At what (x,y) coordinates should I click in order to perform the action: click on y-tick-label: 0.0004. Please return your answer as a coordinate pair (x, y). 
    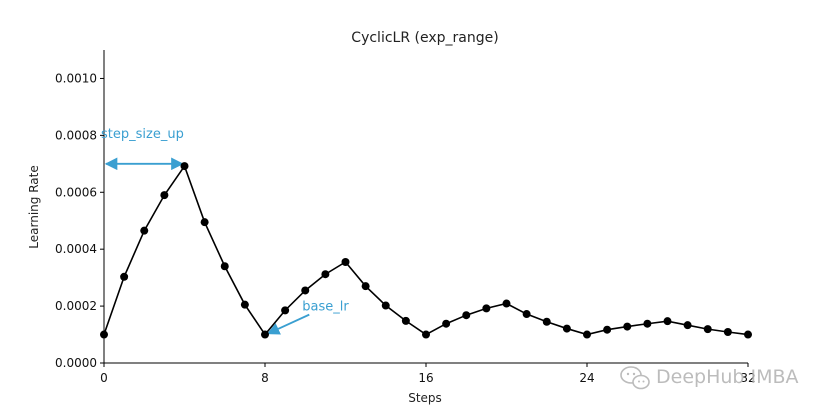
    Looking at the image, I should click on (76, 249).